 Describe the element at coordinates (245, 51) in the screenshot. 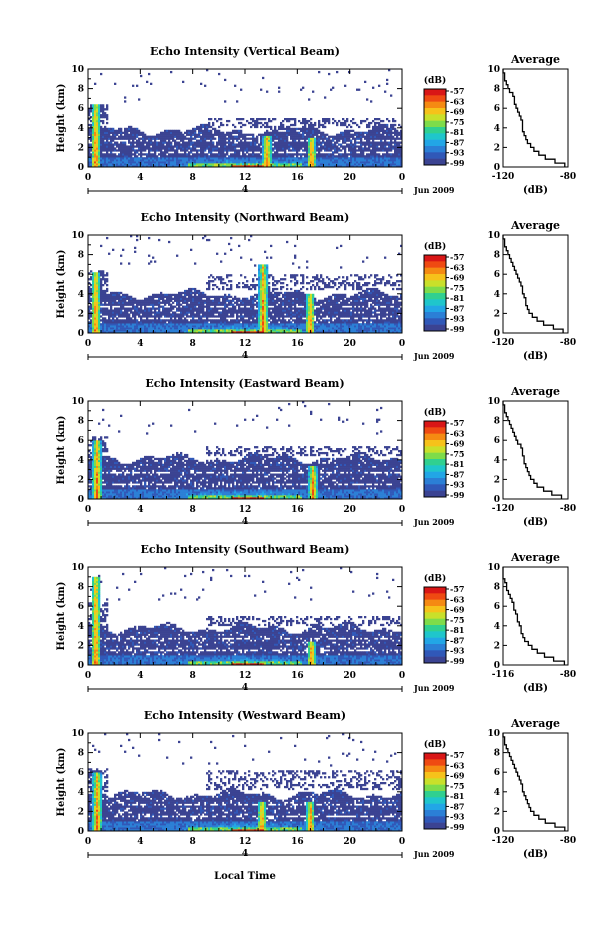

I see `panel-title: Echo Intensity (Vertical Beam)` at that location.